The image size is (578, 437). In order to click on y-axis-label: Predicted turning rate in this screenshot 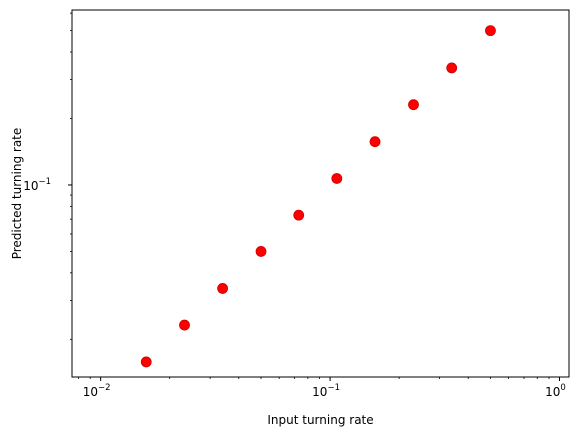, I will do `click(17, 194)`.